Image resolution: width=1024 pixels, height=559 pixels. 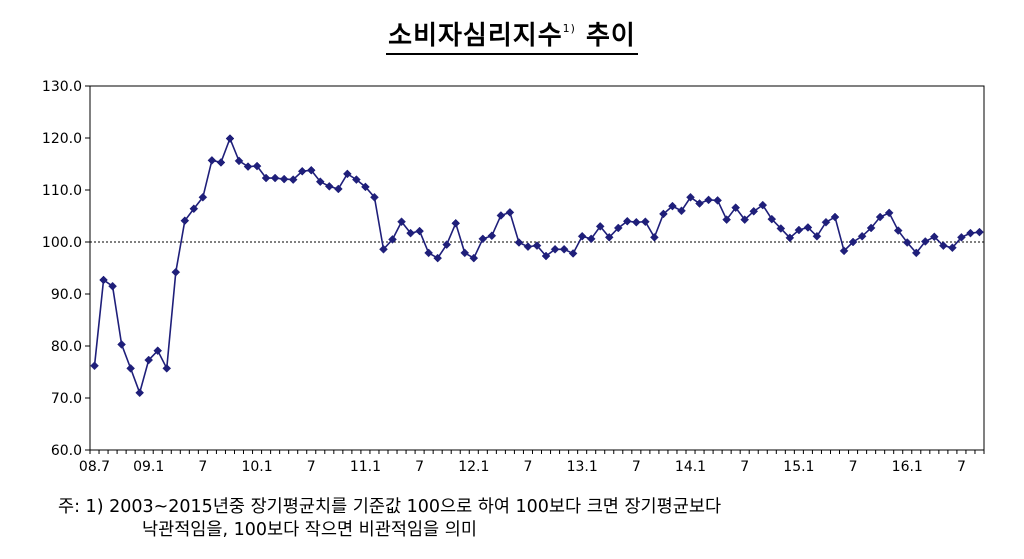 I want to click on y-tick-label: 90.0, so click(x=66, y=295).